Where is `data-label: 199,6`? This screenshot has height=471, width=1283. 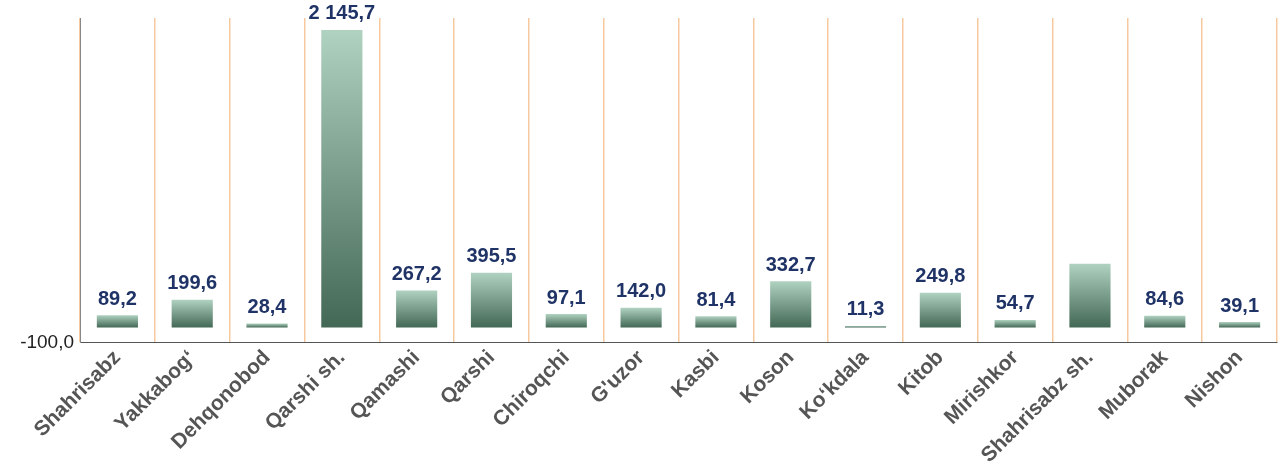
data-label: 199,6 is located at coordinates (192, 282).